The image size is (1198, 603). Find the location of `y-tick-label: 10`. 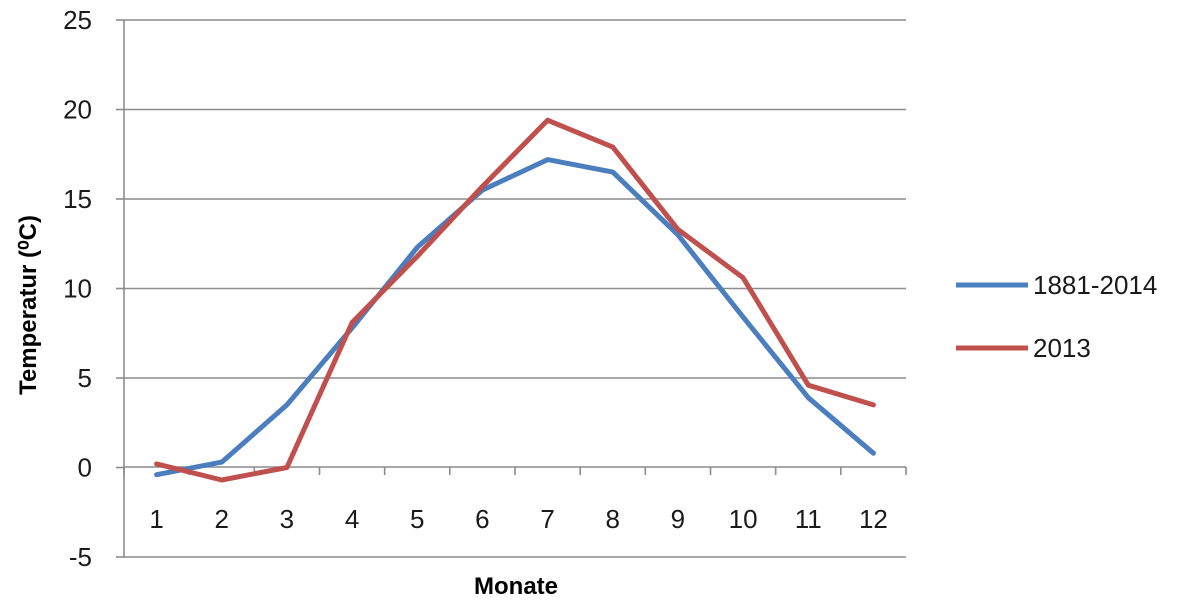

y-tick-label: 10 is located at coordinates (77, 289).